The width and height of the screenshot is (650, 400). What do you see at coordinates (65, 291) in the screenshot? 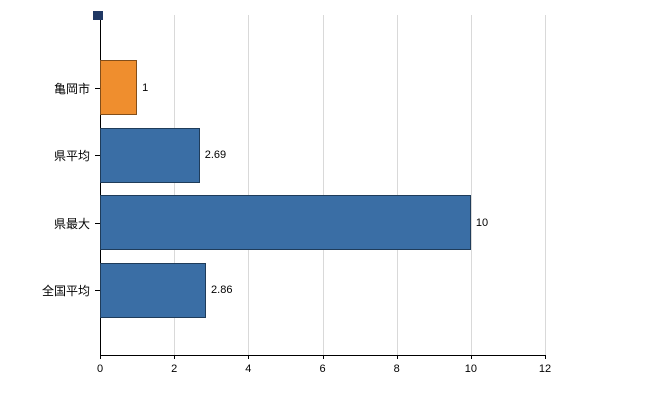
I see `category-label: 全国平均` at bounding box center [65, 291].